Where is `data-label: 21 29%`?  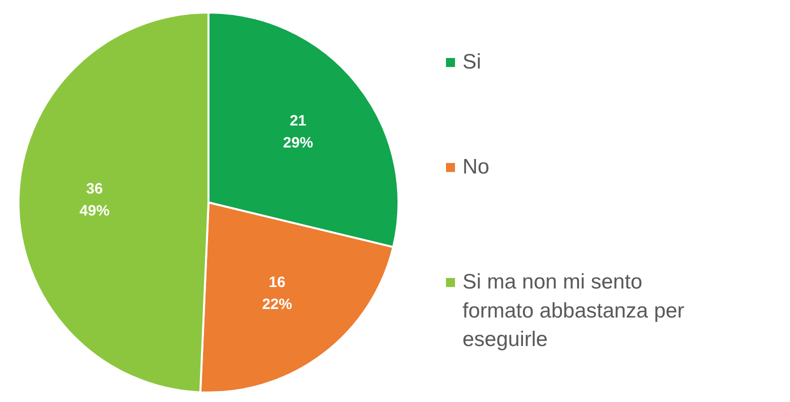
data-label: 21 29% is located at coordinates (298, 132).